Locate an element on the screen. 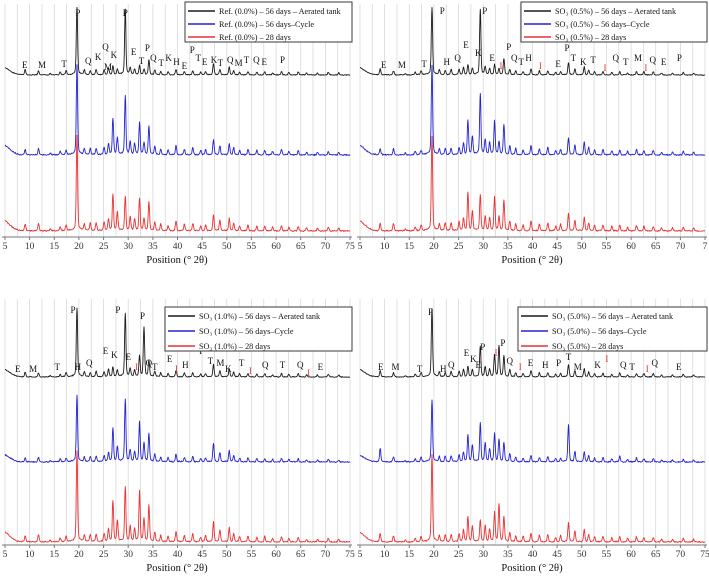  peak-labels: EMTPHQEKPEIPQTEIHPTMKTIQTQIE is located at coordinates (169, 341).